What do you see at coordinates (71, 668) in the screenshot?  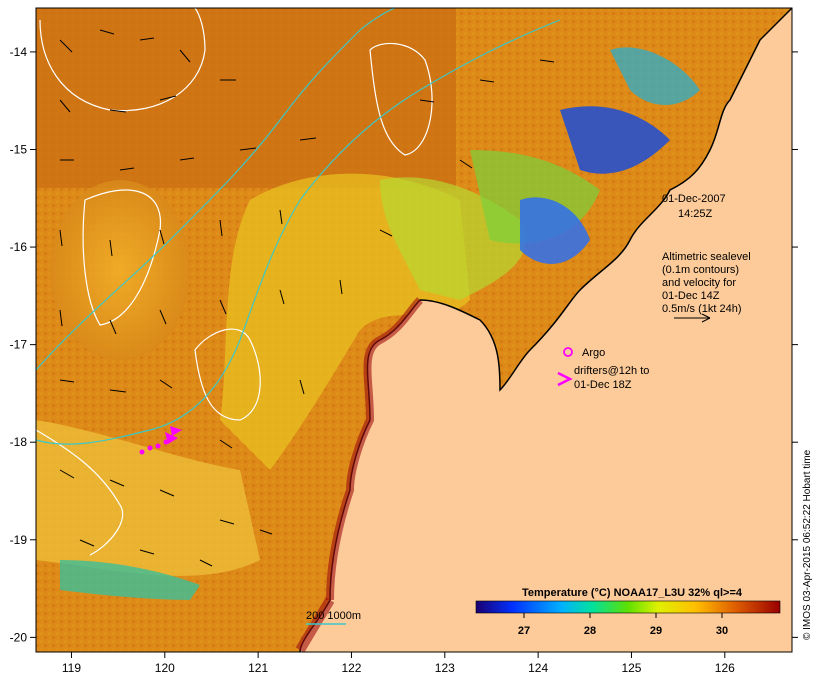 I see `lon-tick-label: 119` at bounding box center [71, 668].